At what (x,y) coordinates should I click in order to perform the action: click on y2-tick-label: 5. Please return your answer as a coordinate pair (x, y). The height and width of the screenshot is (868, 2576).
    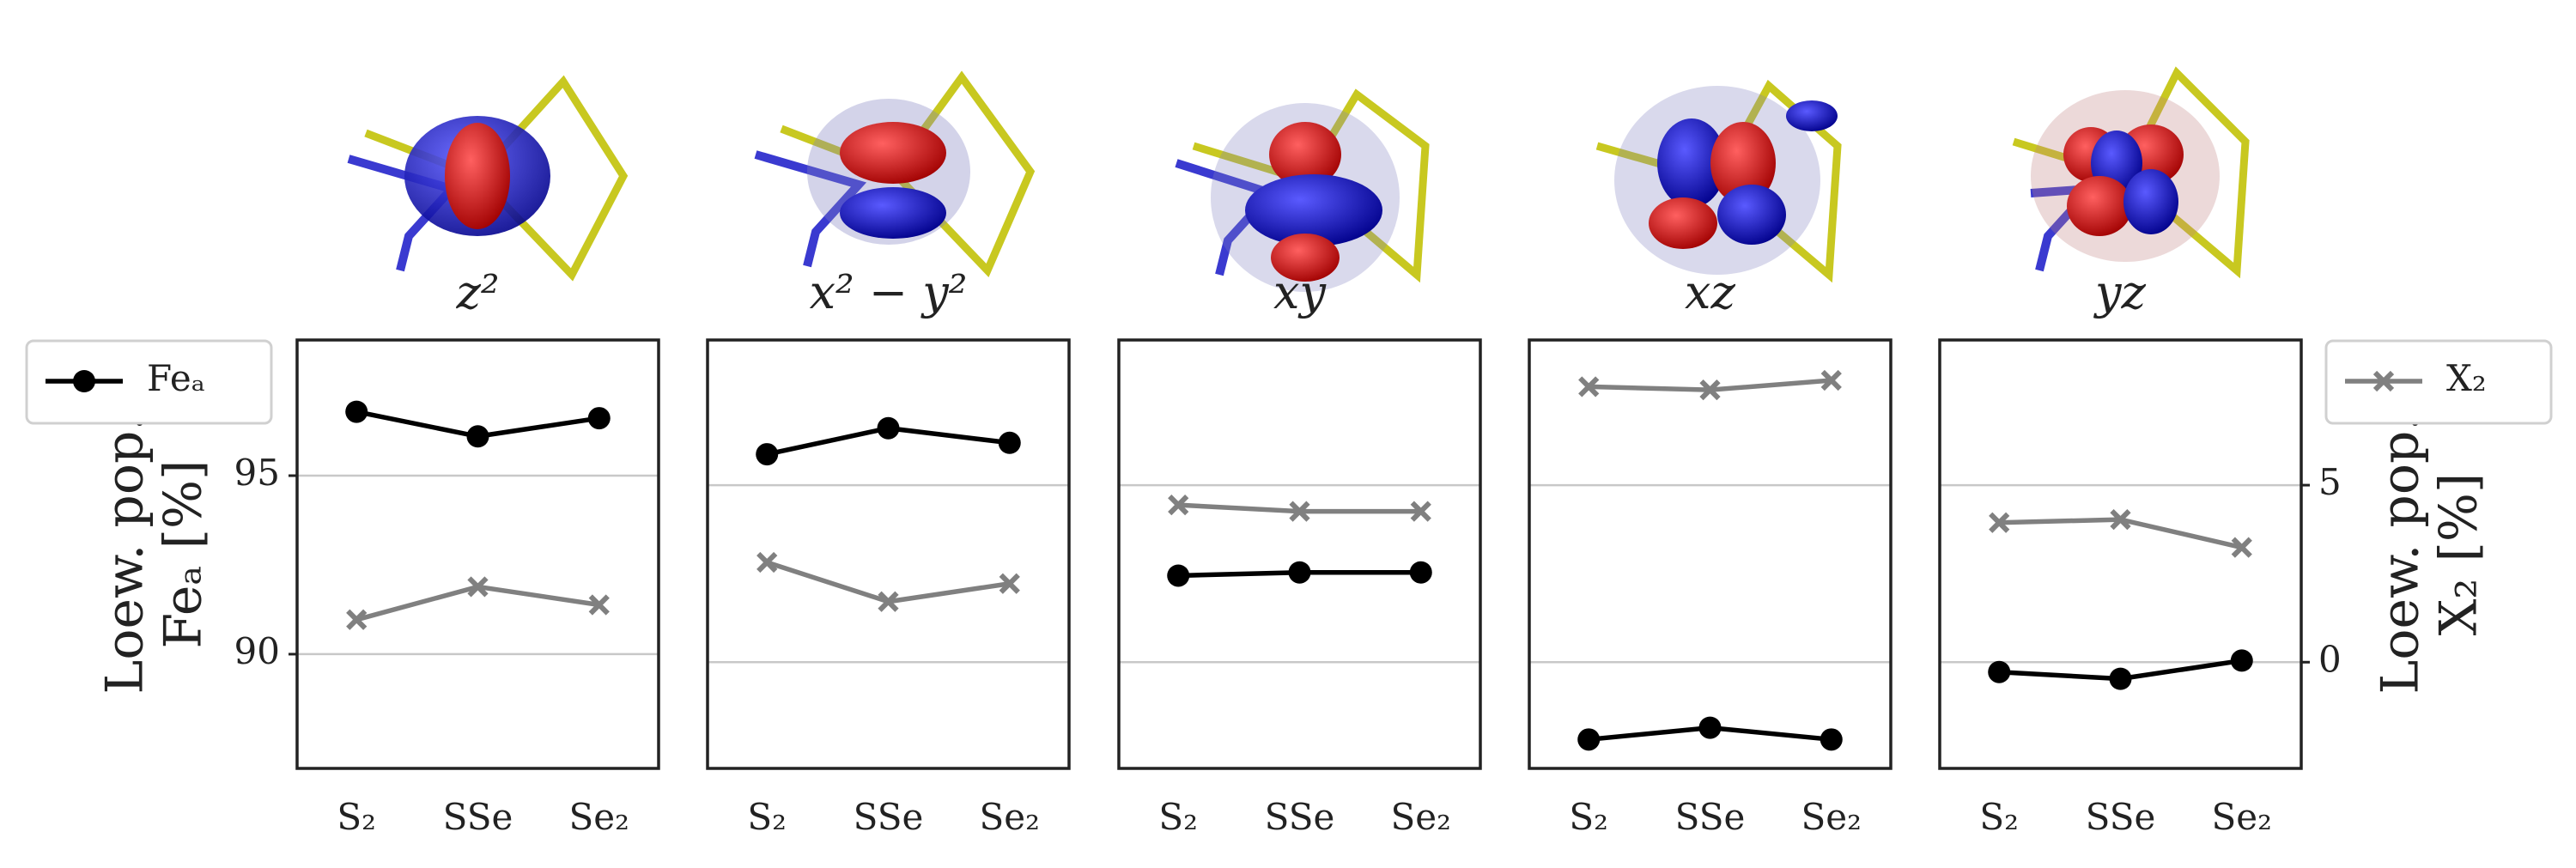
    Looking at the image, I should click on (2330, 482).